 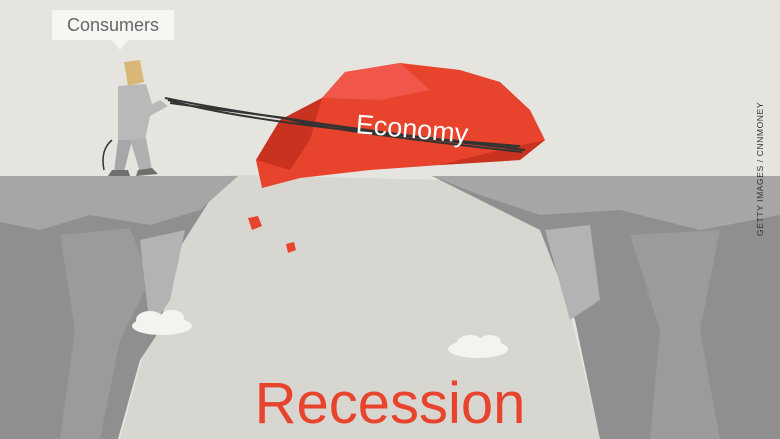 I want to click on consumers-speech-bubble: Consumers, so click(x=113, y=30).